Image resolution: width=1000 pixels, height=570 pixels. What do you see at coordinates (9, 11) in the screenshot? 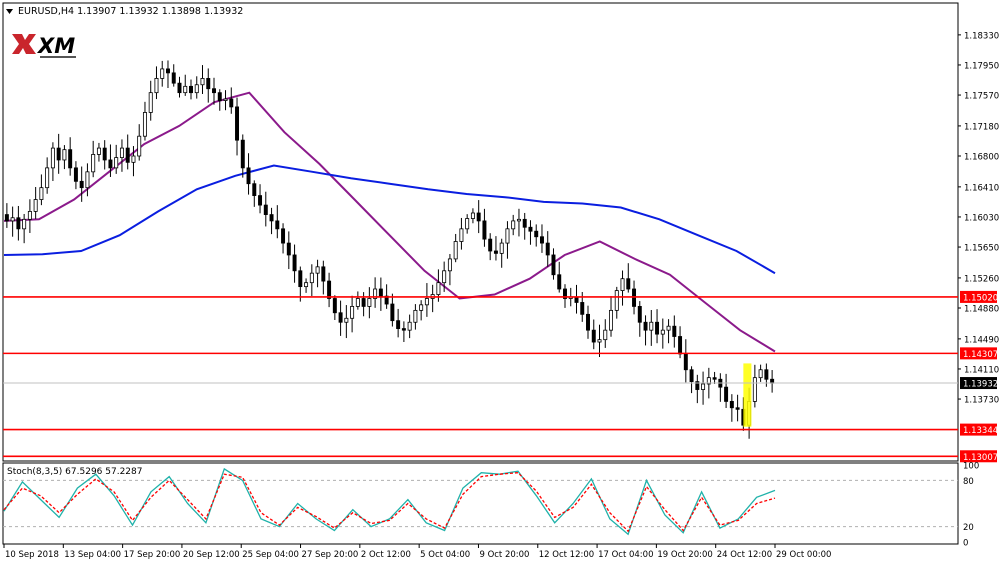
I see `triangle-down-icon` at bounding box center [9, 11].